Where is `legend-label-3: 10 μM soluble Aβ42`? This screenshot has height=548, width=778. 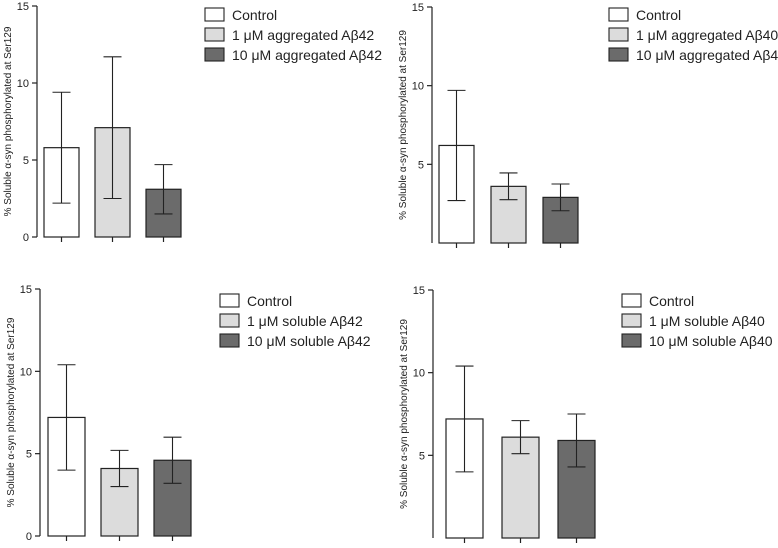
legend-label-3: 10 μM soluble Aβ42 is located at coordinates (309, 341).